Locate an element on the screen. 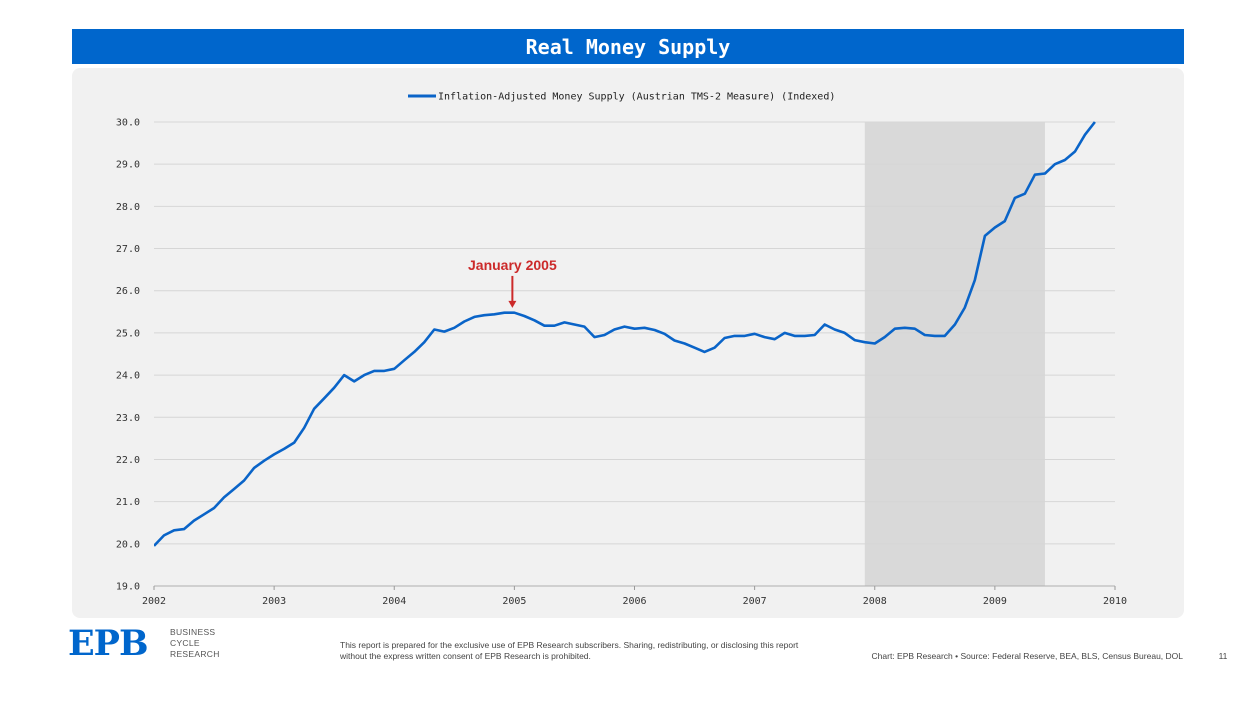 The height and width of the screenshot is (701, 1259). y-tick-label: 20.0 is located at coordinates (128, 544).